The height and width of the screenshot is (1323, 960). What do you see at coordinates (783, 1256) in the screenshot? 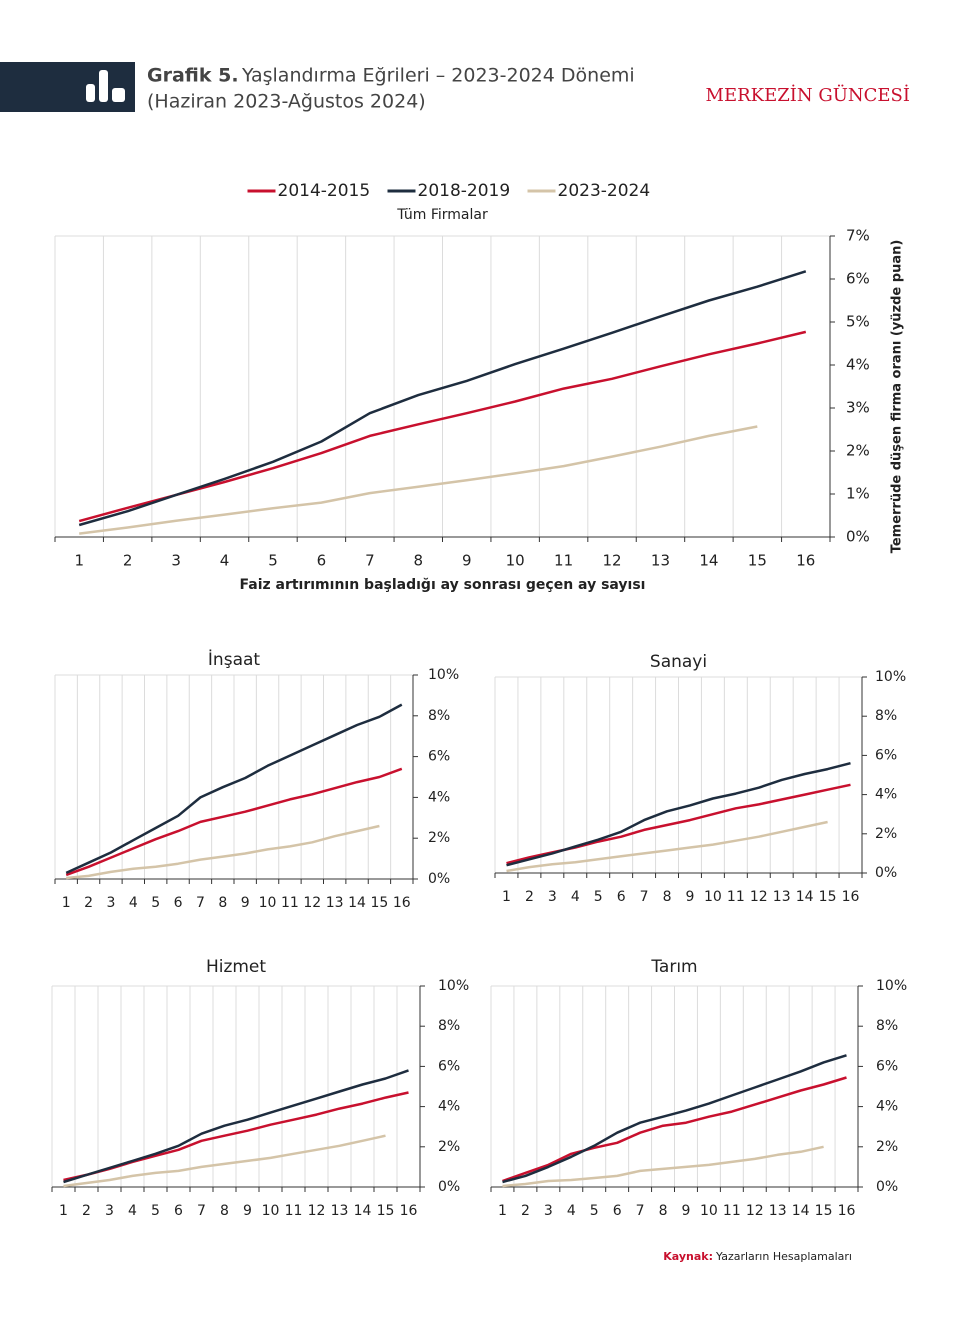
I see `source-text: Yazarların Hesaplamaları` at bounding box center [783, 1256].